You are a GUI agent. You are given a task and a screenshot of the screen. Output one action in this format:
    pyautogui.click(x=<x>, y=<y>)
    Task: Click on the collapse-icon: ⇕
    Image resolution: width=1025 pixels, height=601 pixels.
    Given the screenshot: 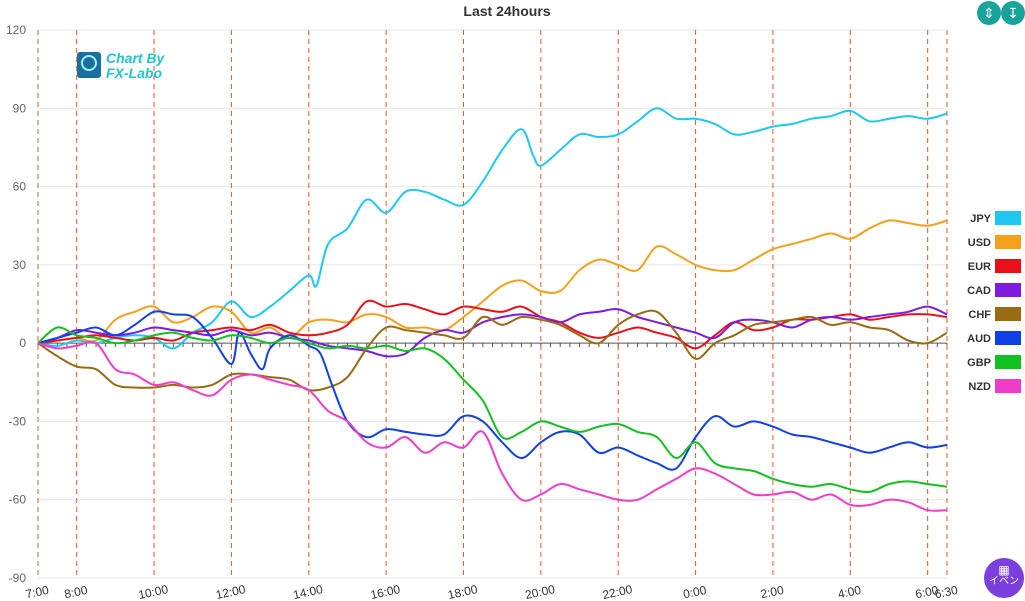 What is the action you would take?
    pyautogui.click(x=989, y=13)
    